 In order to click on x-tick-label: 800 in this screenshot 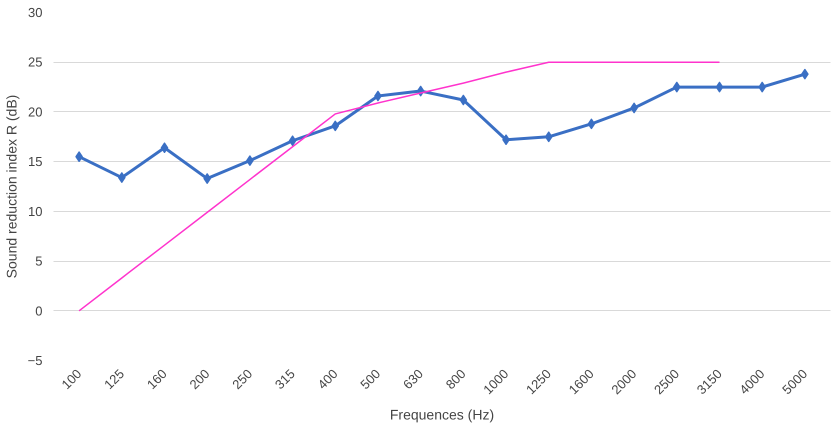, I will do `click(455, 379)`.